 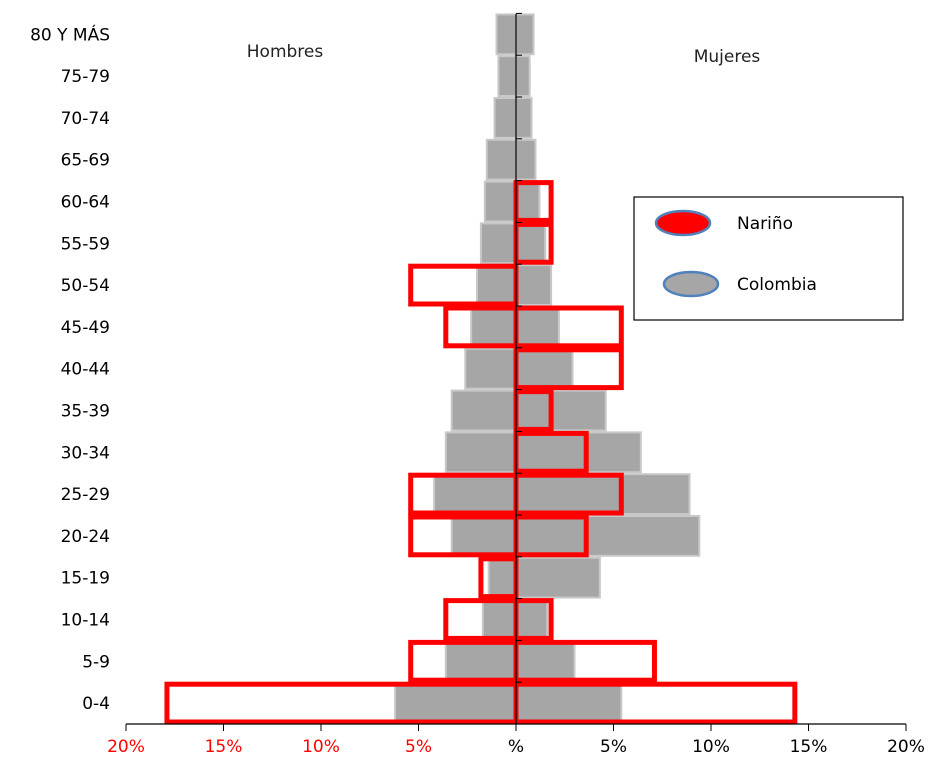 What do you see at coordinates (777, 285) in the screenshot?
I see `legend-label-colombia: Colombia` at bounding box center [777, 285].